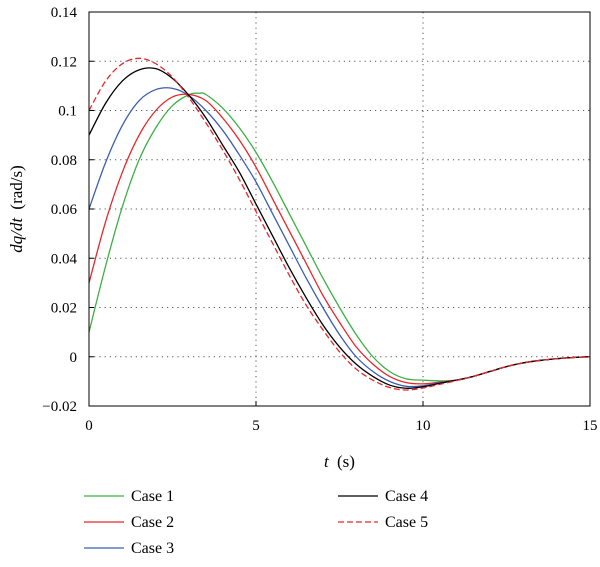 This screenshot has width=600, height=567. I want to click on y-tick-label: 0.1, so click(67, 112).